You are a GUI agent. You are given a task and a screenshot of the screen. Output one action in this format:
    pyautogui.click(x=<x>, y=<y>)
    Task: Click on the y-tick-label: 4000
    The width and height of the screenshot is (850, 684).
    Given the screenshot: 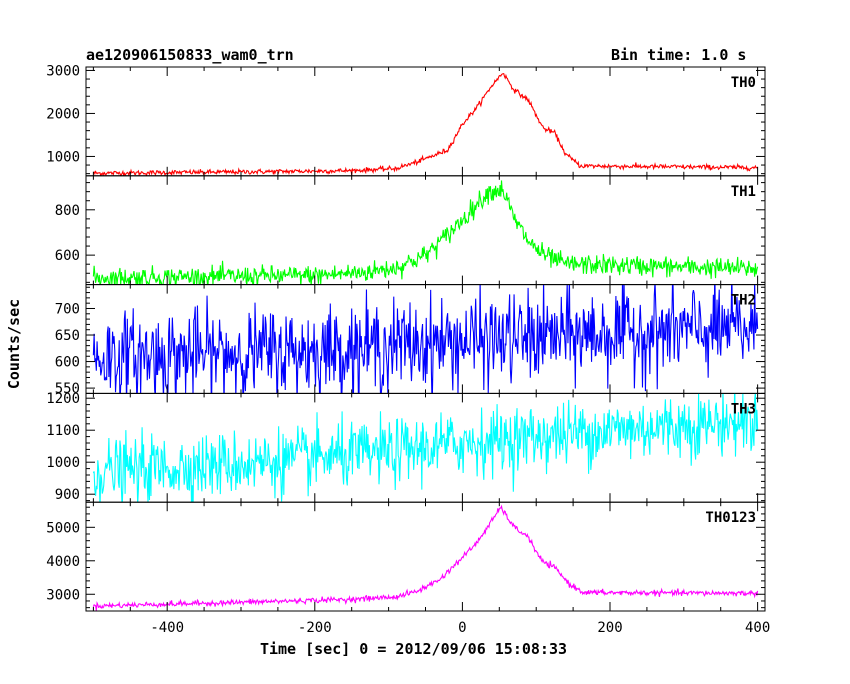 What is the action you would take?
    pyautogui.click(x=63, y=562)
    